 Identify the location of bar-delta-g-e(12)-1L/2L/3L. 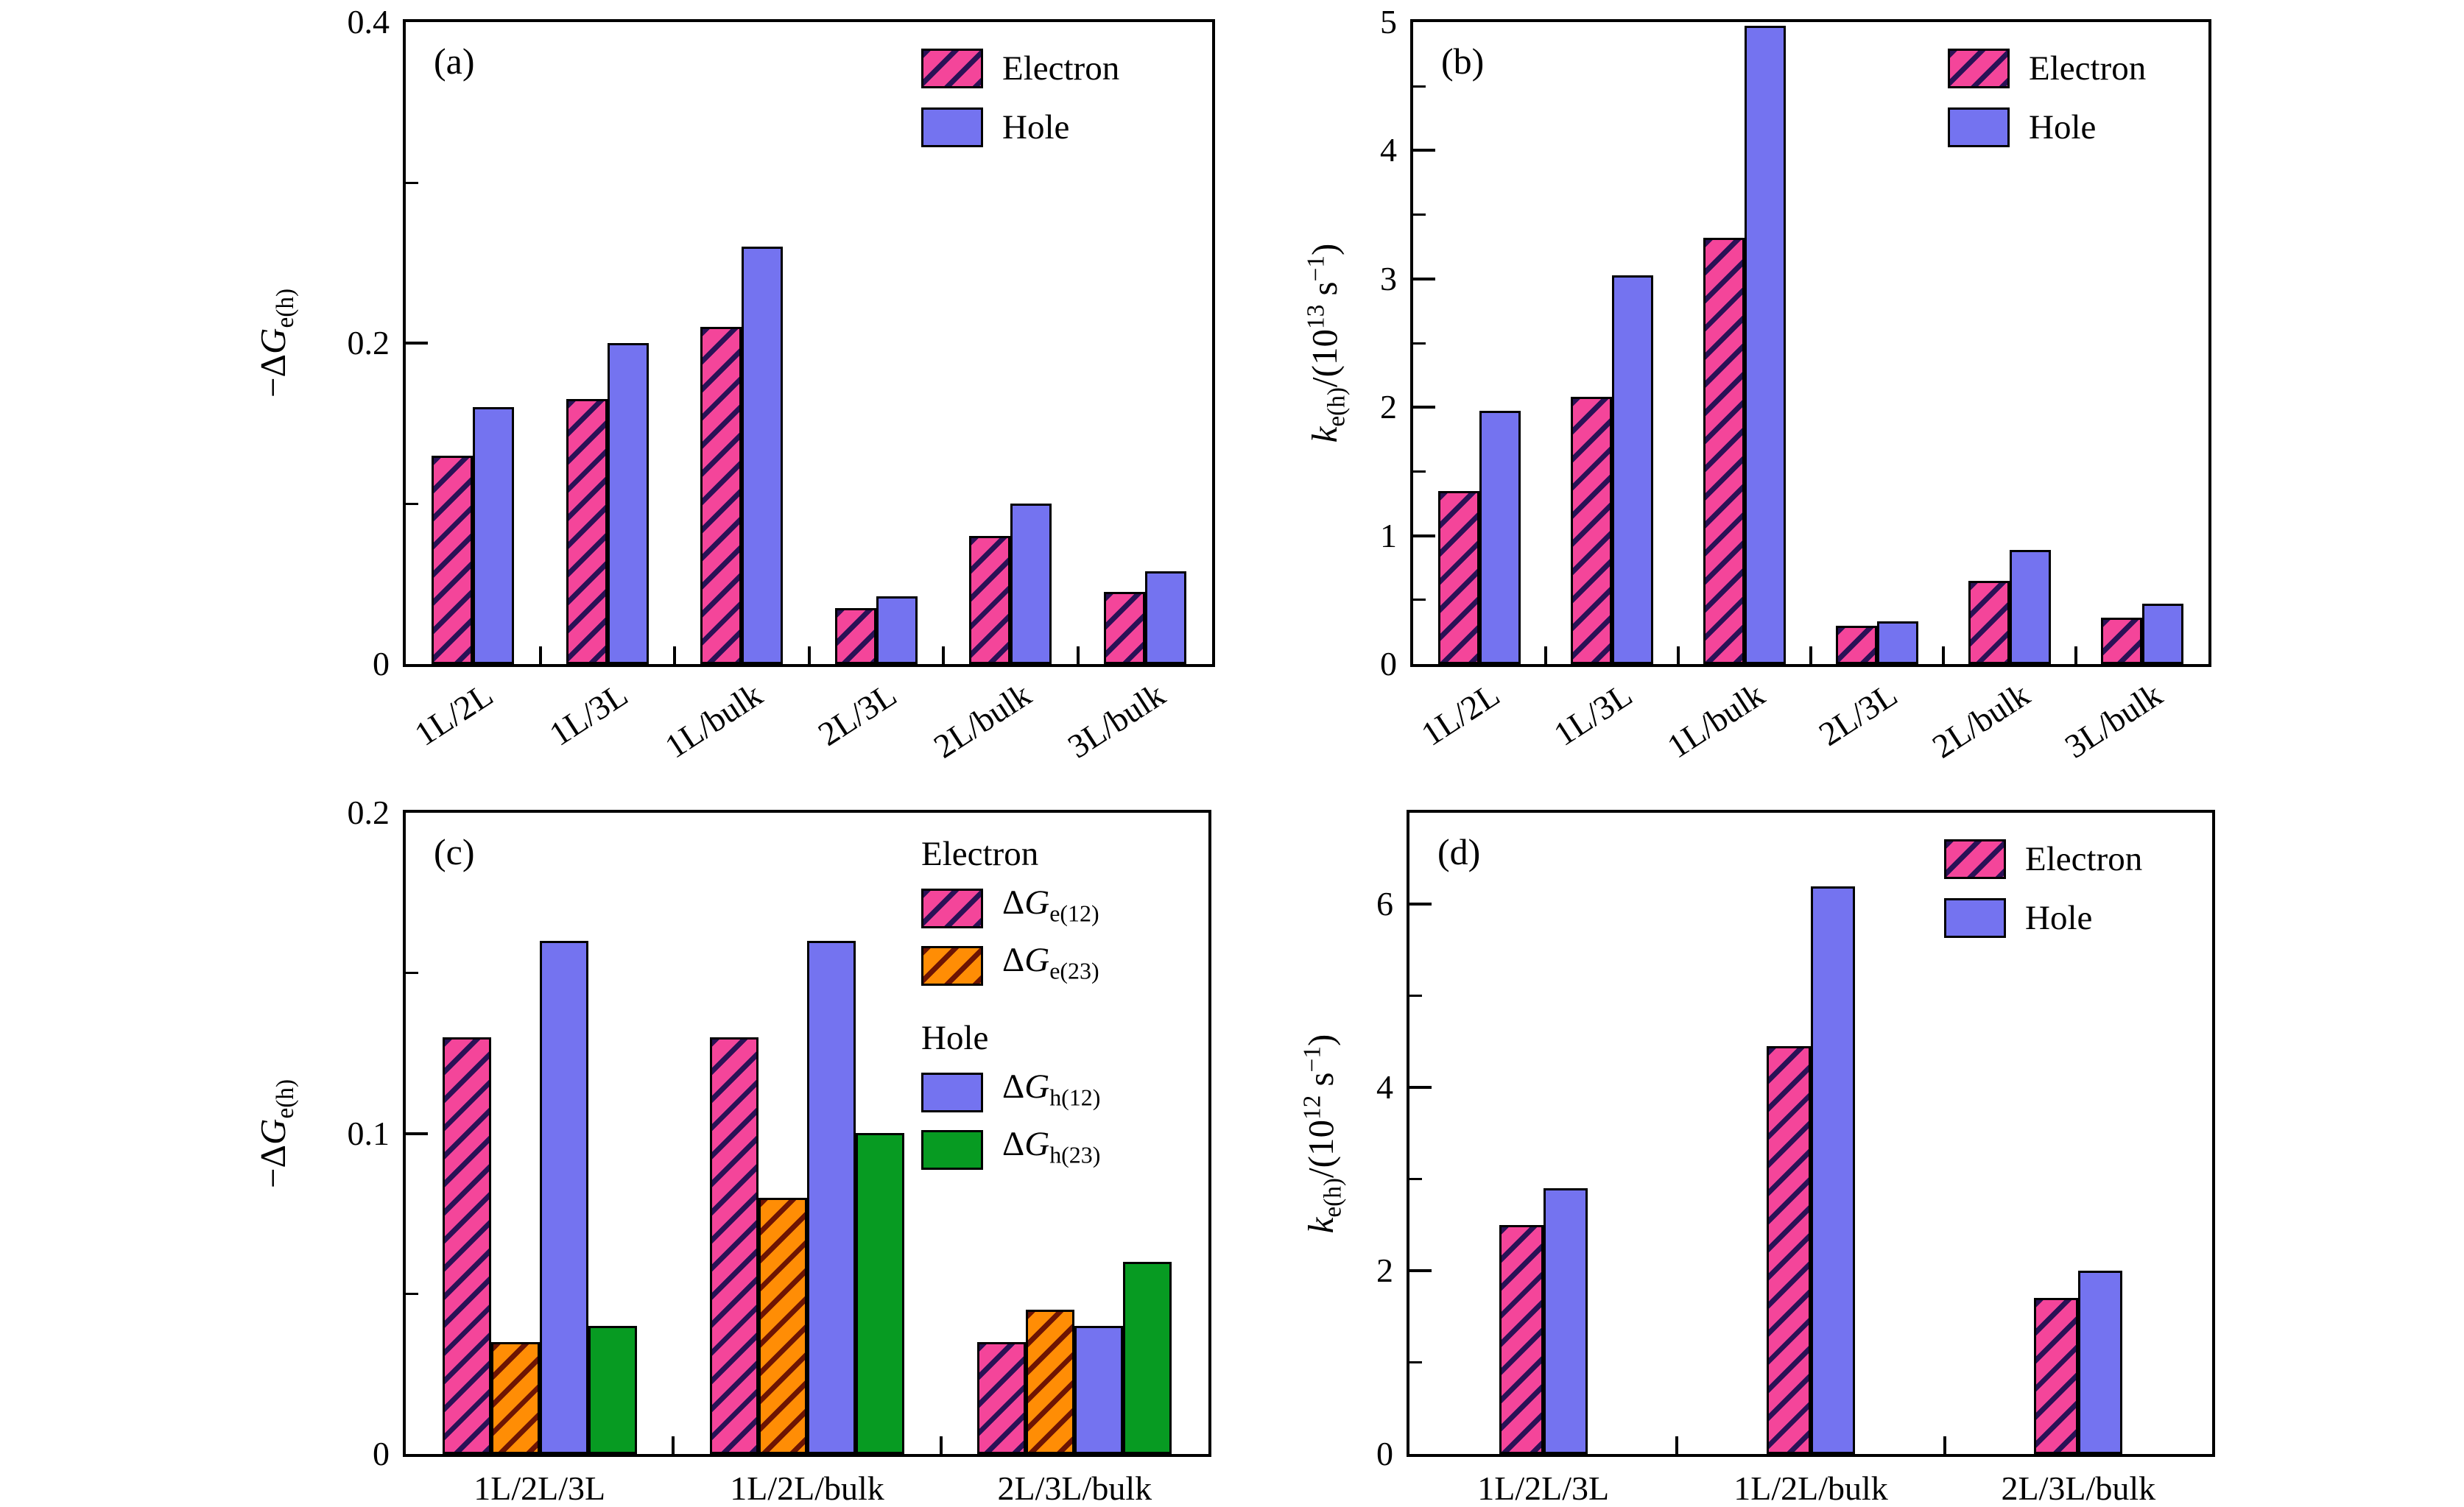
(466, 1245).